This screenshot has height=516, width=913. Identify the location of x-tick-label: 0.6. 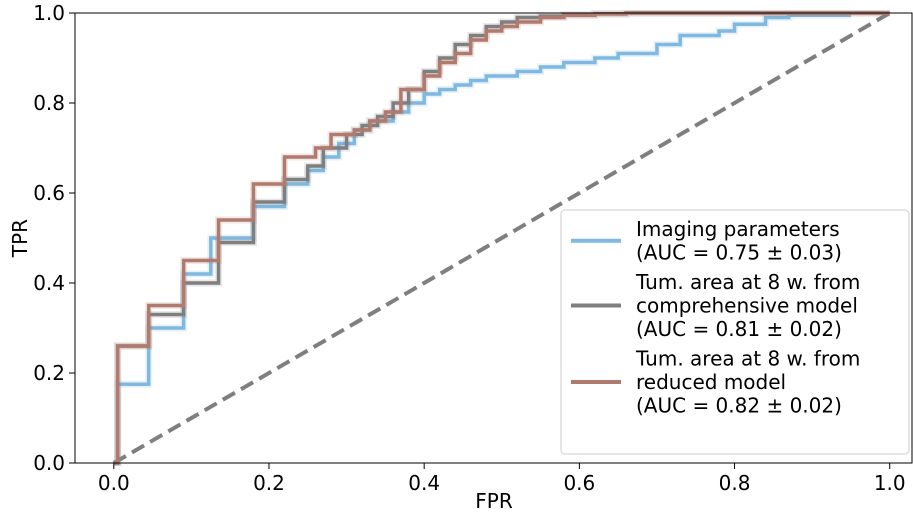
(579, 483).